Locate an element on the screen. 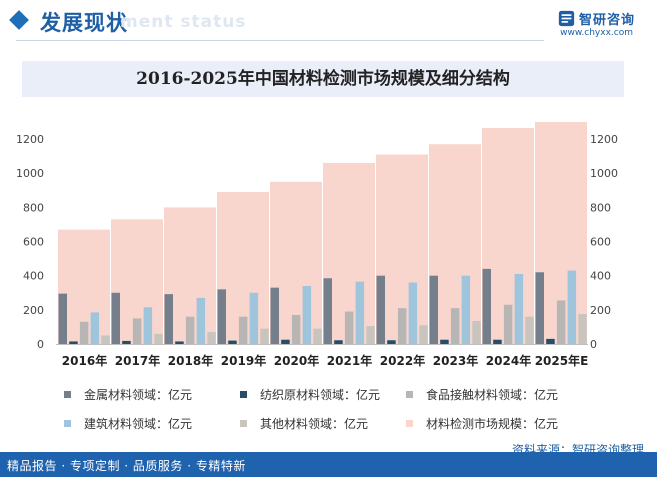 This screenshot has height=477, width=657. y-tick-label-right: 200 is located at coordinates (600, 310).